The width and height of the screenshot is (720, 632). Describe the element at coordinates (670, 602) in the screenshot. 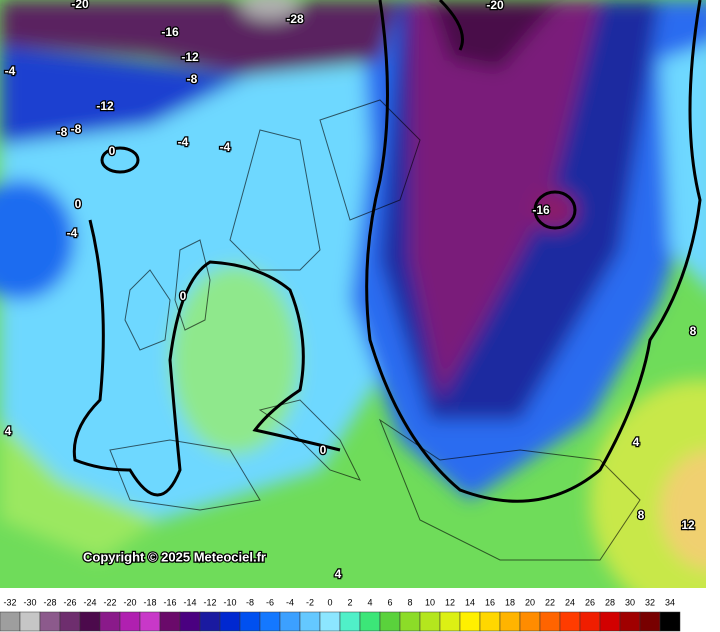

I see `scale-tick-label: 34` at that location.